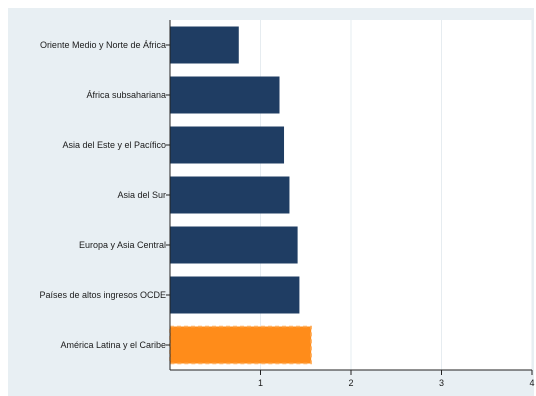  I want to click on bar-highlight, so click(240, 345).